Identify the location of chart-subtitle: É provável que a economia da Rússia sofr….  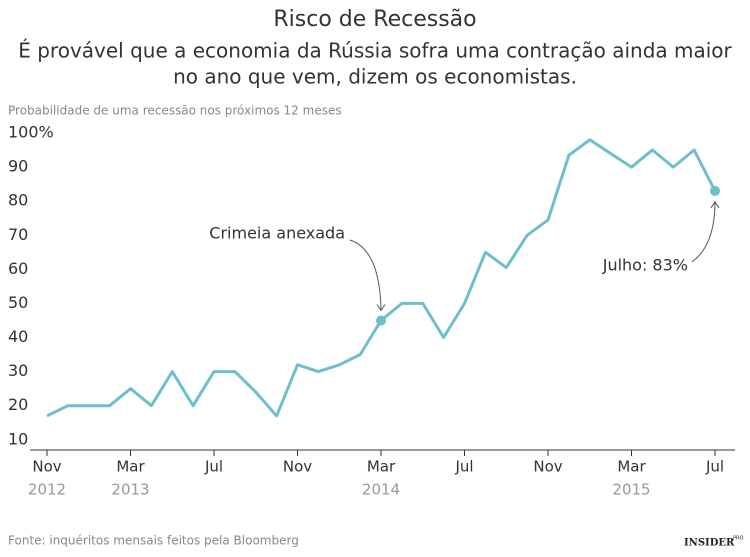
(375, 51).